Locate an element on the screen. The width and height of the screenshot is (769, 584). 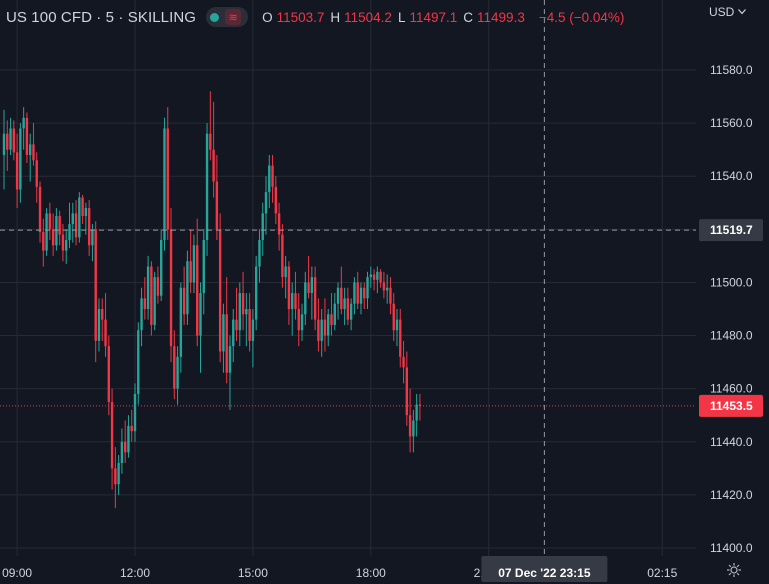
currency-selector: USD is located at coordinates (728, 12).